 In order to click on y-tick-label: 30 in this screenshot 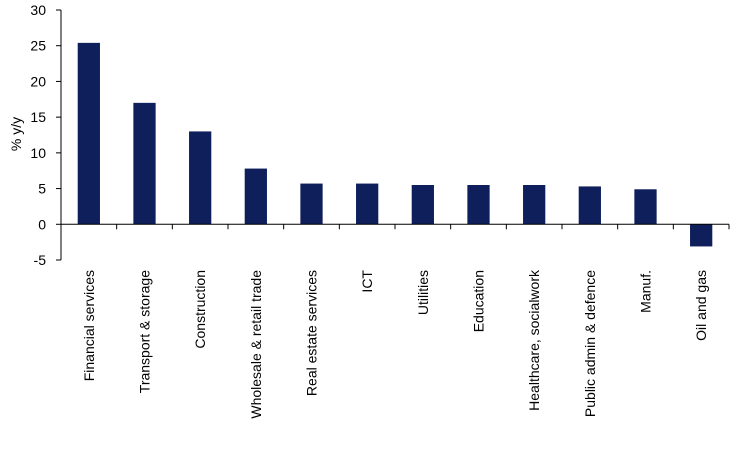, I will do `click(38, 10)`.